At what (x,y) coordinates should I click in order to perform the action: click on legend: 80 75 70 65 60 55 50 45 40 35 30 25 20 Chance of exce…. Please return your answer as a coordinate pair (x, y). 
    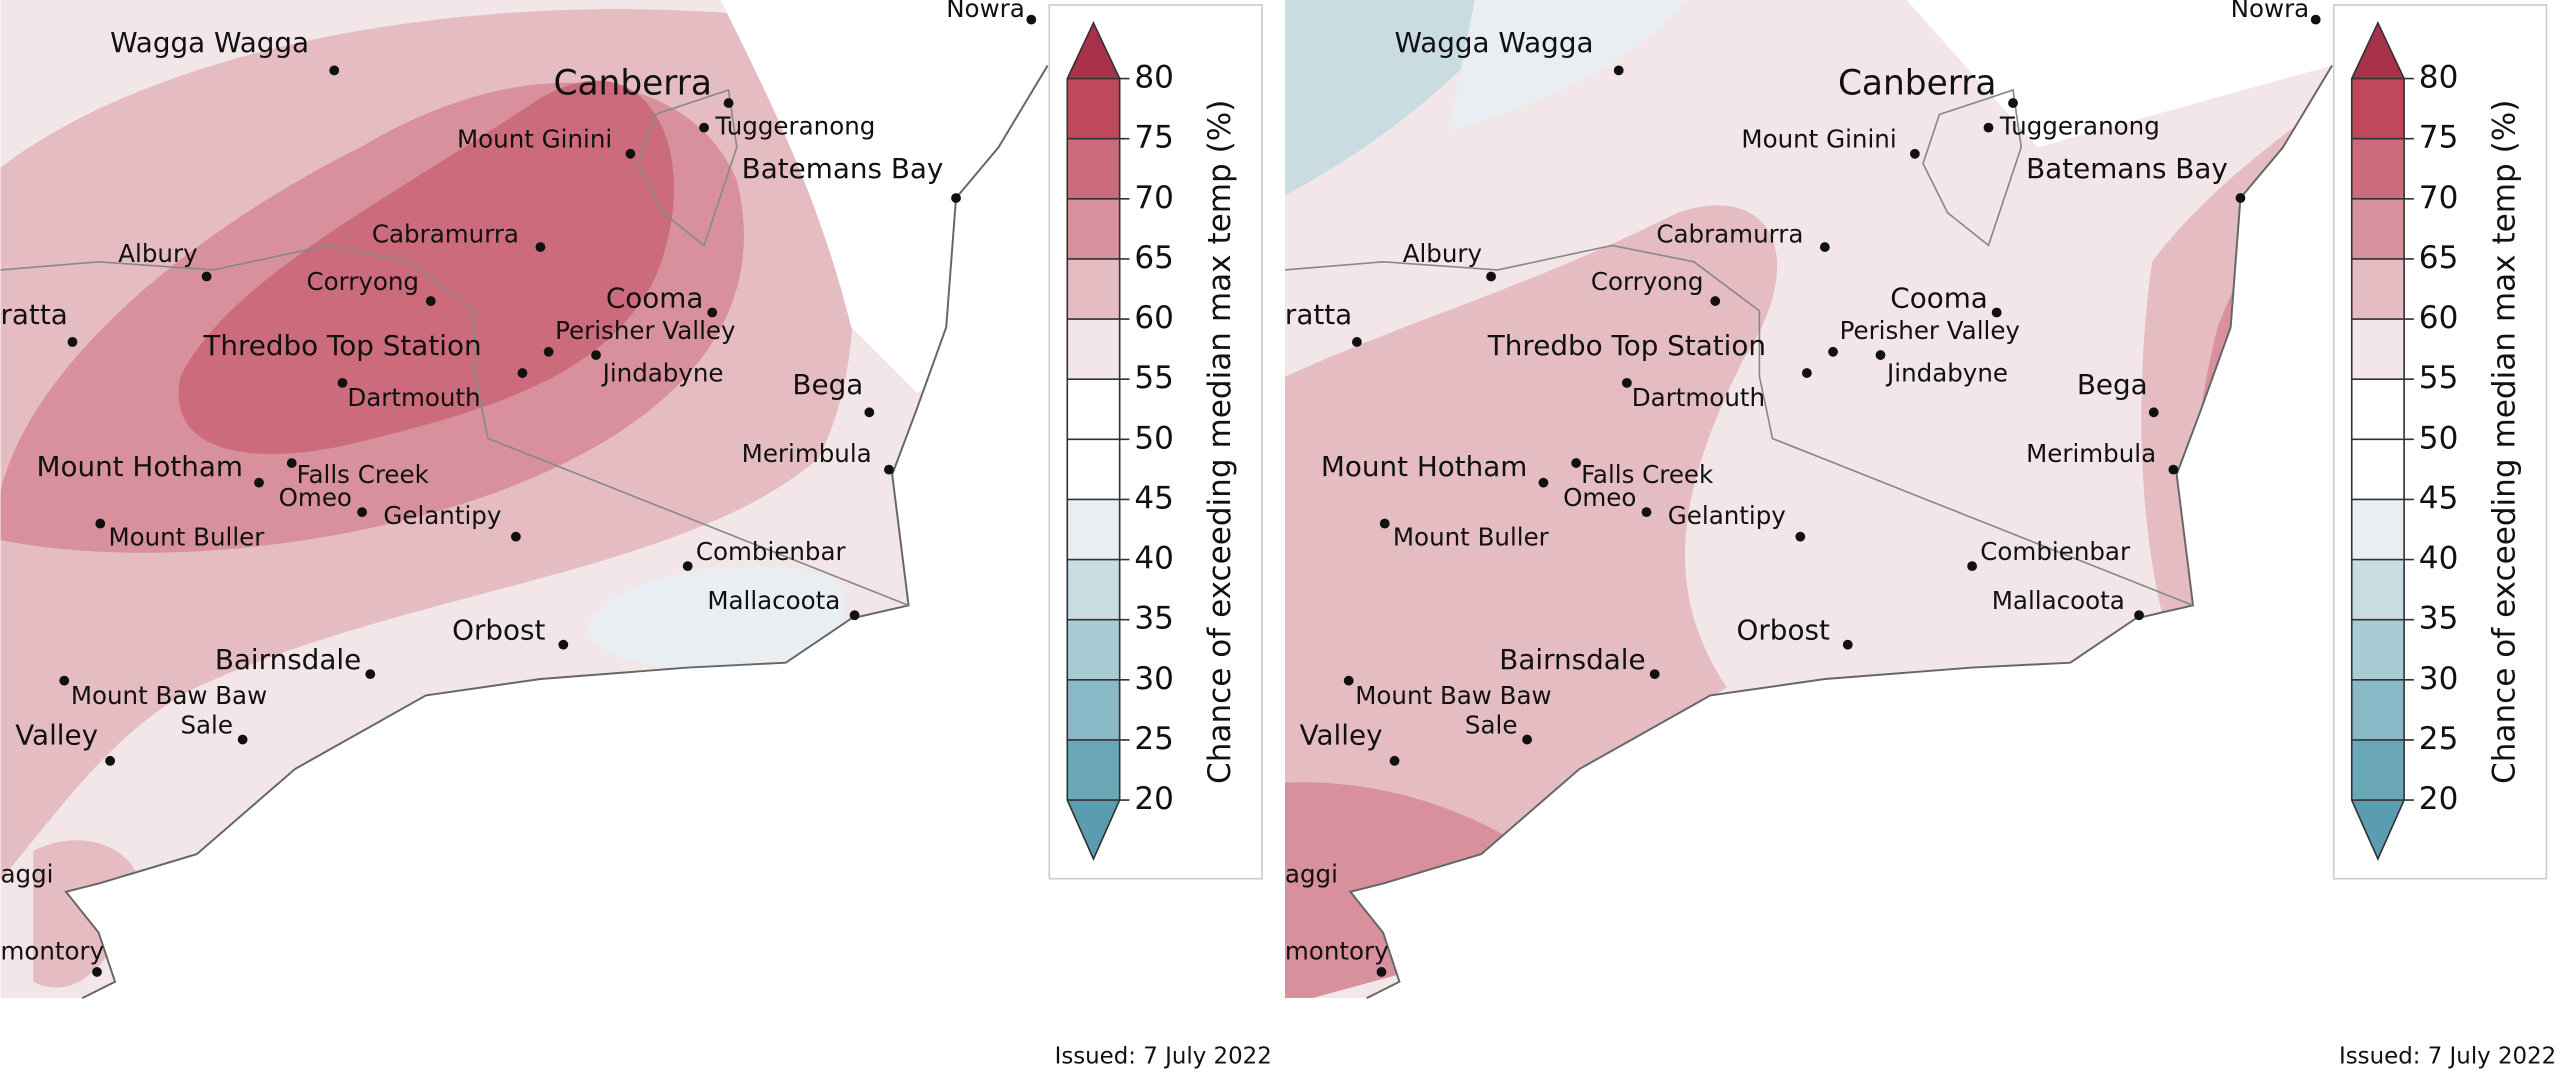
    Looking at the image, I should click on (2440, 442).